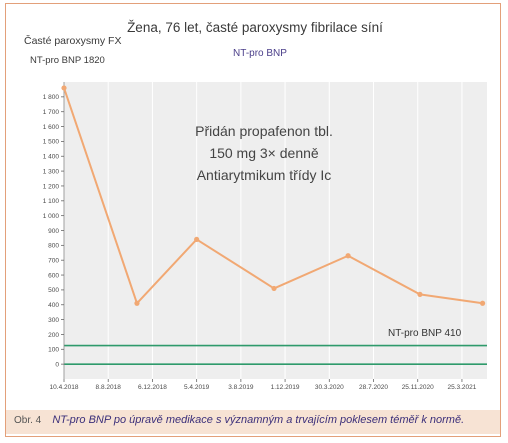  What do you see at coordinates (275, 354) in the screenshot?
I see `reference-lines` at bounding box center [275, 354].